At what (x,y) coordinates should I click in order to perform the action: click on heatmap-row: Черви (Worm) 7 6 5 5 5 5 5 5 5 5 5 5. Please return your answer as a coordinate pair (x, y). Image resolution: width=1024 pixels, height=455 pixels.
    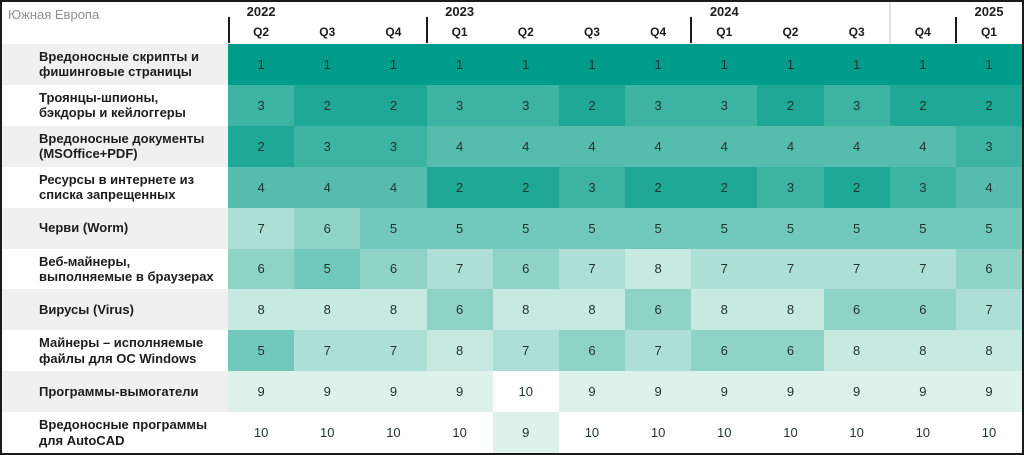
    Looking at the image, I should click on (512, 228).